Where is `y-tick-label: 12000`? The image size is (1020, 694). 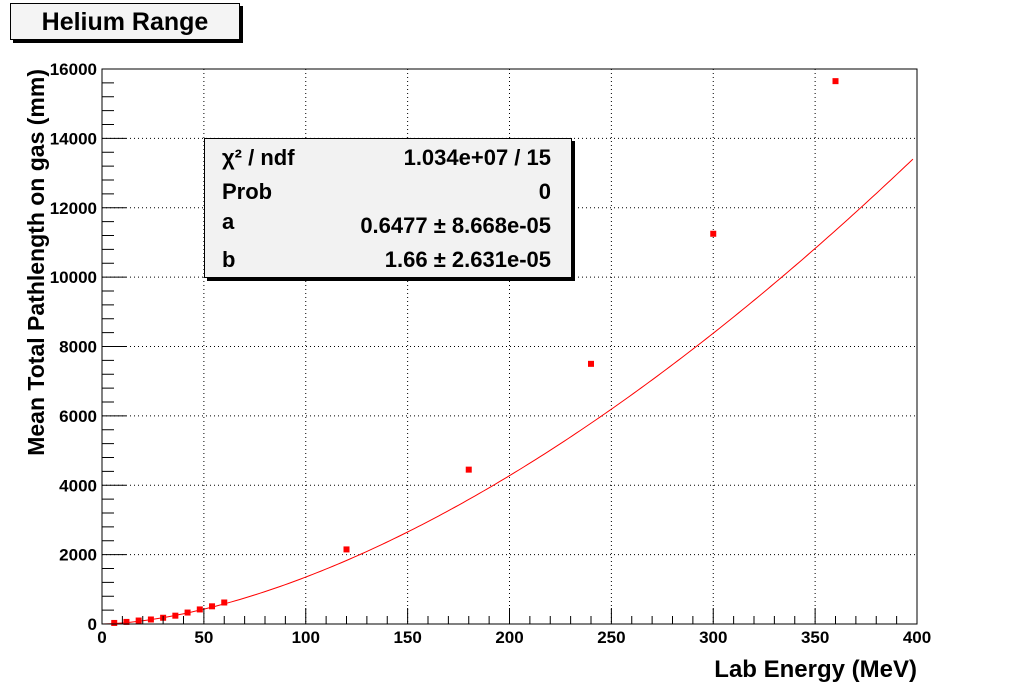 y-tick-label: 12000 is located at coordinates (73, 208).